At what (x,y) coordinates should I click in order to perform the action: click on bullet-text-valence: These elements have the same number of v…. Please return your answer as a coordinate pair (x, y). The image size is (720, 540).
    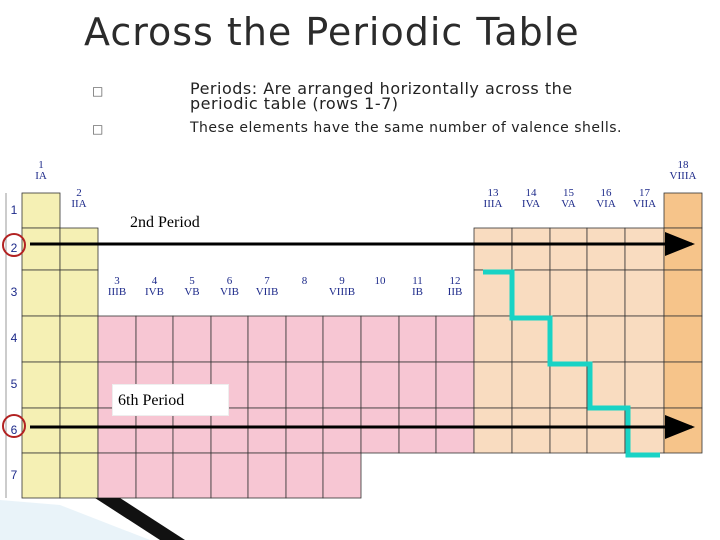
    Looking at the image, I should click on (406, 128).